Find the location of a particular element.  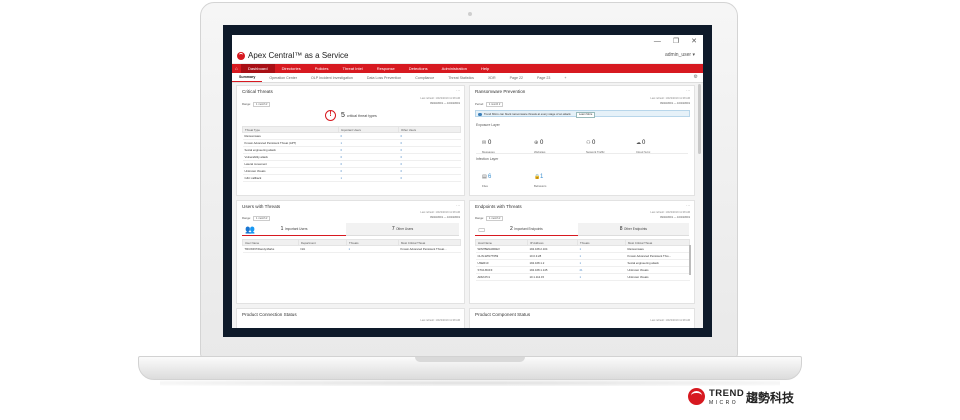

metric-behaviors: 🔒1 Behaviors is located at coordinates (540, 181).